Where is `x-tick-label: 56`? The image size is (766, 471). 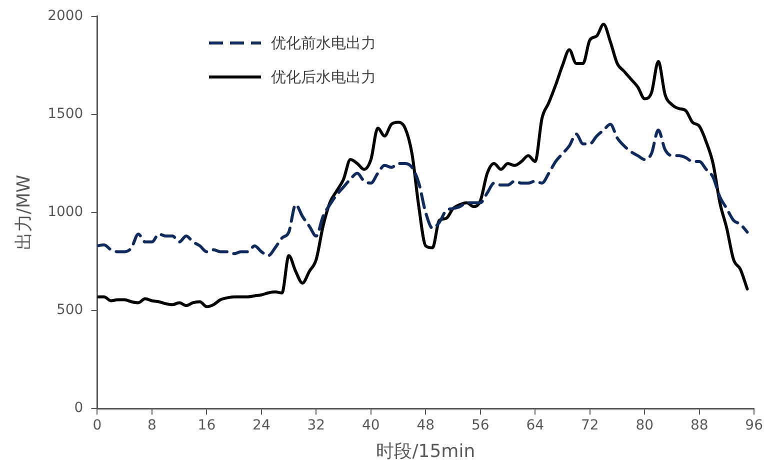
x-tick-label: 56 is located at coordinates (480, 426).